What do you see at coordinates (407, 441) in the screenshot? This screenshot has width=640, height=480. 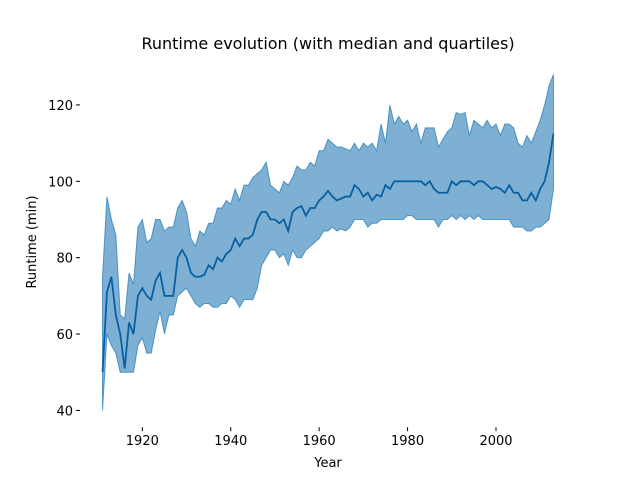 I see `x-tick-label: 1980` at bounding box center [407, 441].